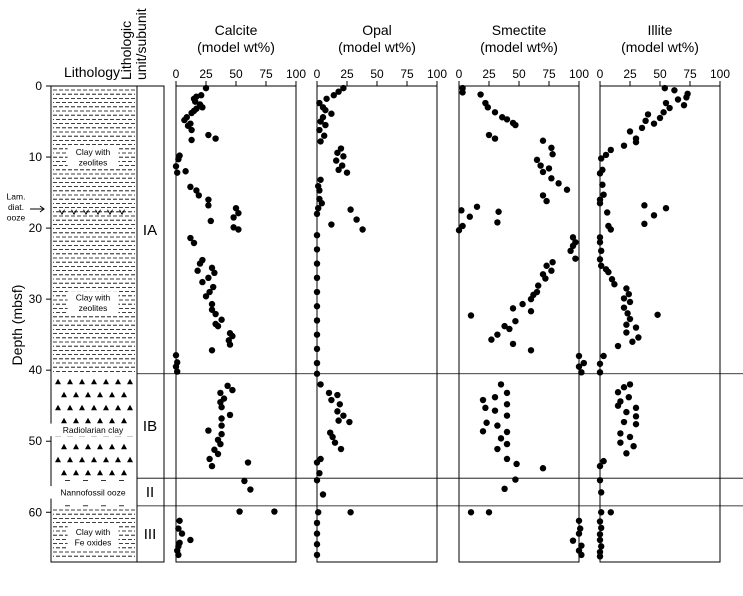 The height and width of the screenshot is (596, 743). What do you see at coordinates (660, 30) in the screenshot?
I see `panel-title-line: Illite` at bounding box center [660, 30].